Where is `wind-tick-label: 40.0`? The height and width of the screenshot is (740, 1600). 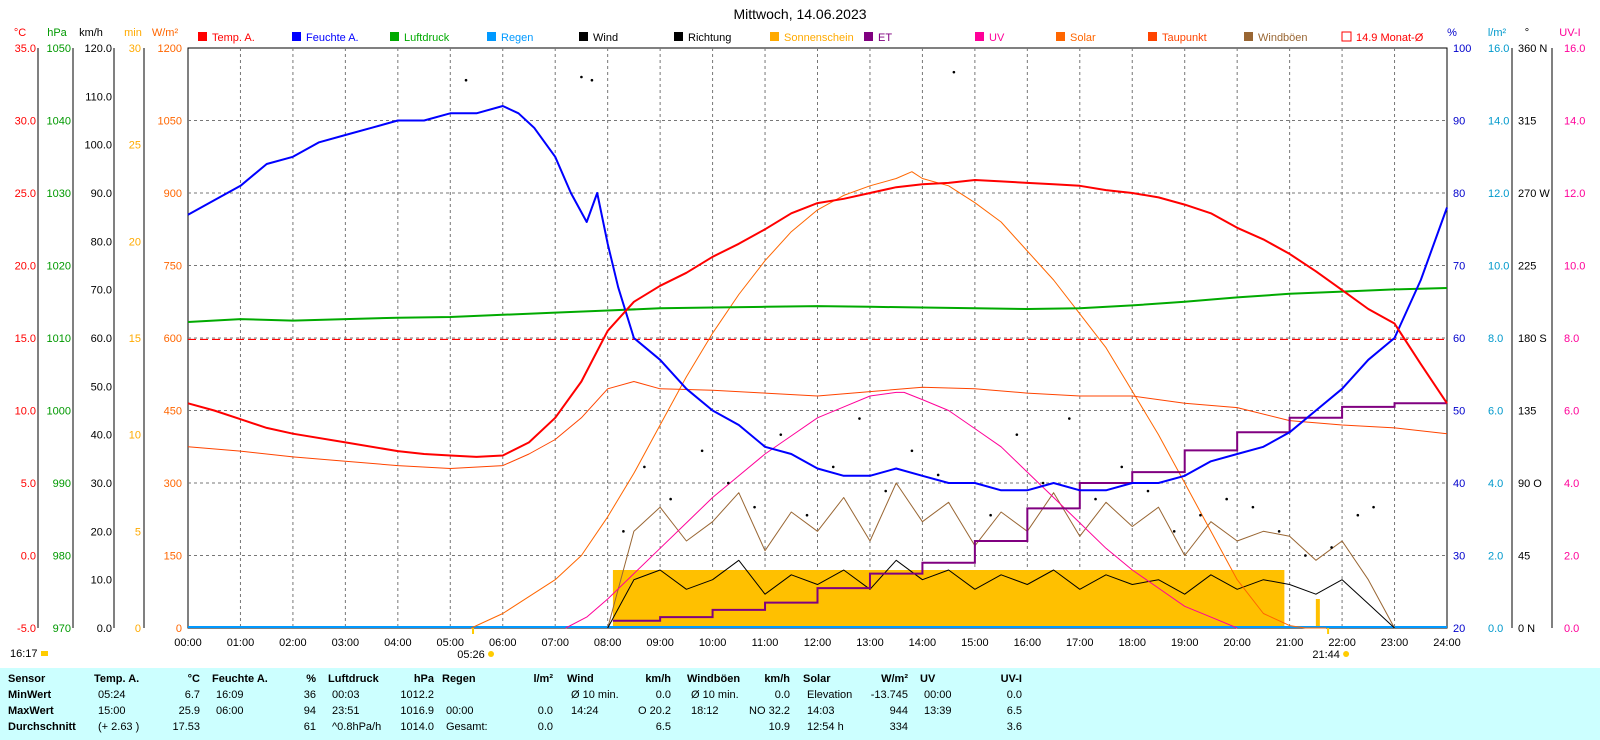 wind-tick-label: 40.0 is located at coordinates (101, 436).